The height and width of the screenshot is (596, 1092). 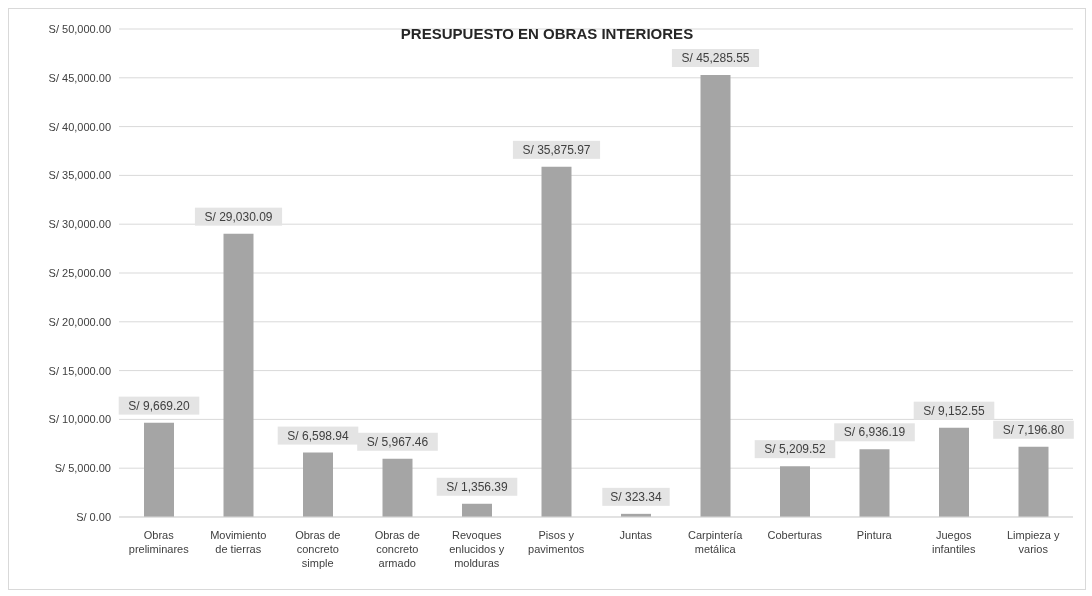 What do you see at coordinates (477, 549) in the screenshot?
I see `x-tick-label: Revoques enlucidos y molduras` at bounding box center [477, 549].